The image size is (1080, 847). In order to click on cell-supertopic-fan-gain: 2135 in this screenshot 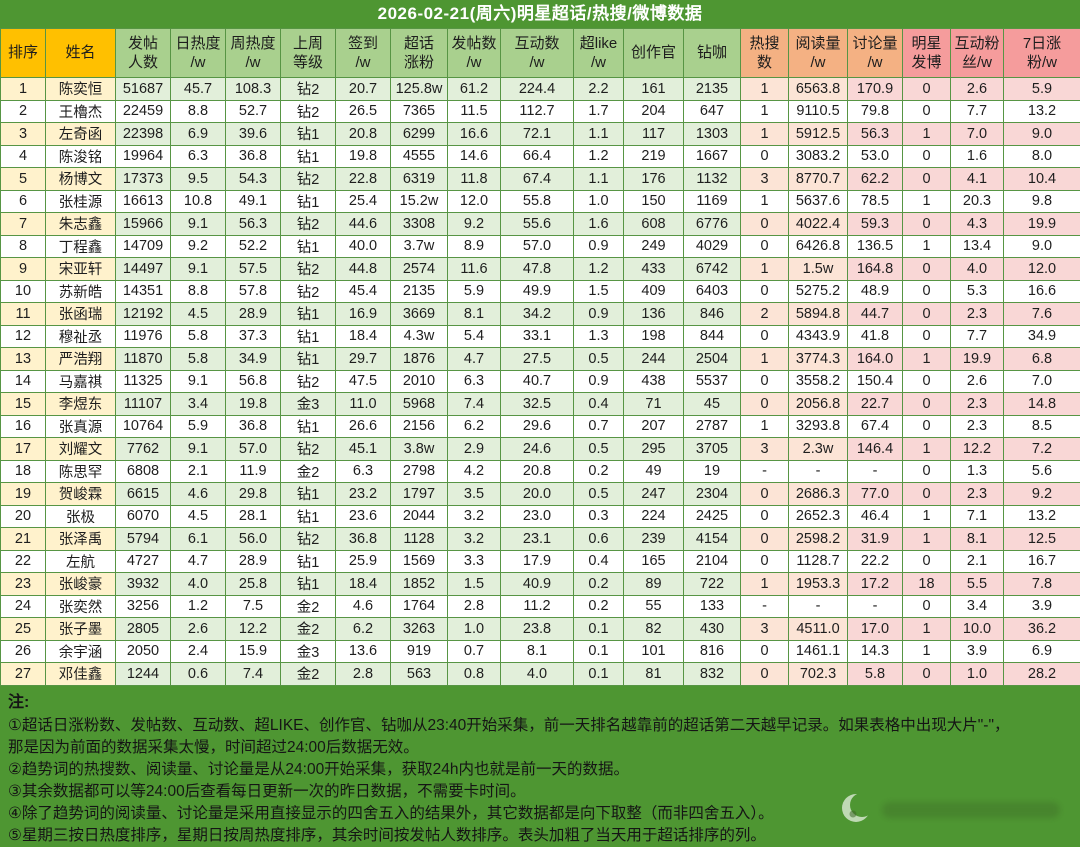, I will do `click(419, 291)`.